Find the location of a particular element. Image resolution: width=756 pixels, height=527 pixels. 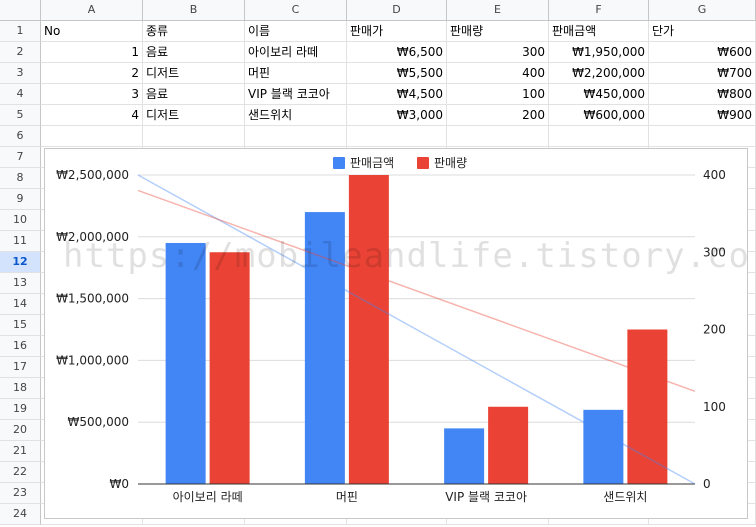

row-header-11: 11 is located at coordinates (20, 241).